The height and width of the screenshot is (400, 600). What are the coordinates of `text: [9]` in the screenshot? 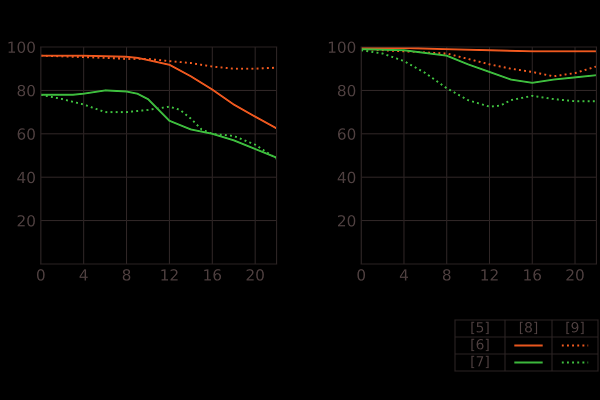 It's located at (575, 328).